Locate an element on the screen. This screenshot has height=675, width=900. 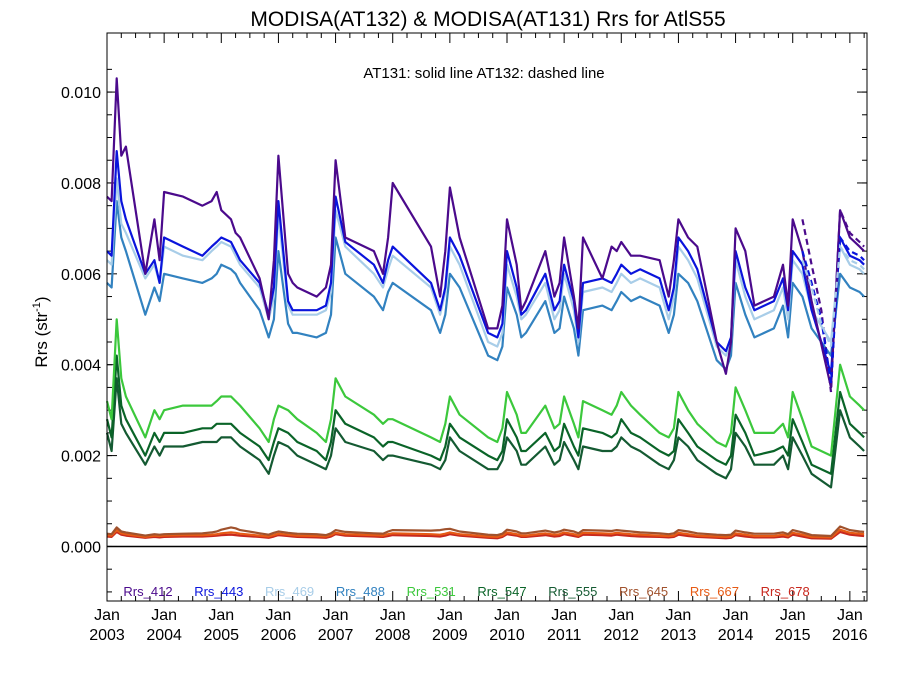
legend-entry-rrs_488: Rrs_488 is located at coordinates (360, 591).